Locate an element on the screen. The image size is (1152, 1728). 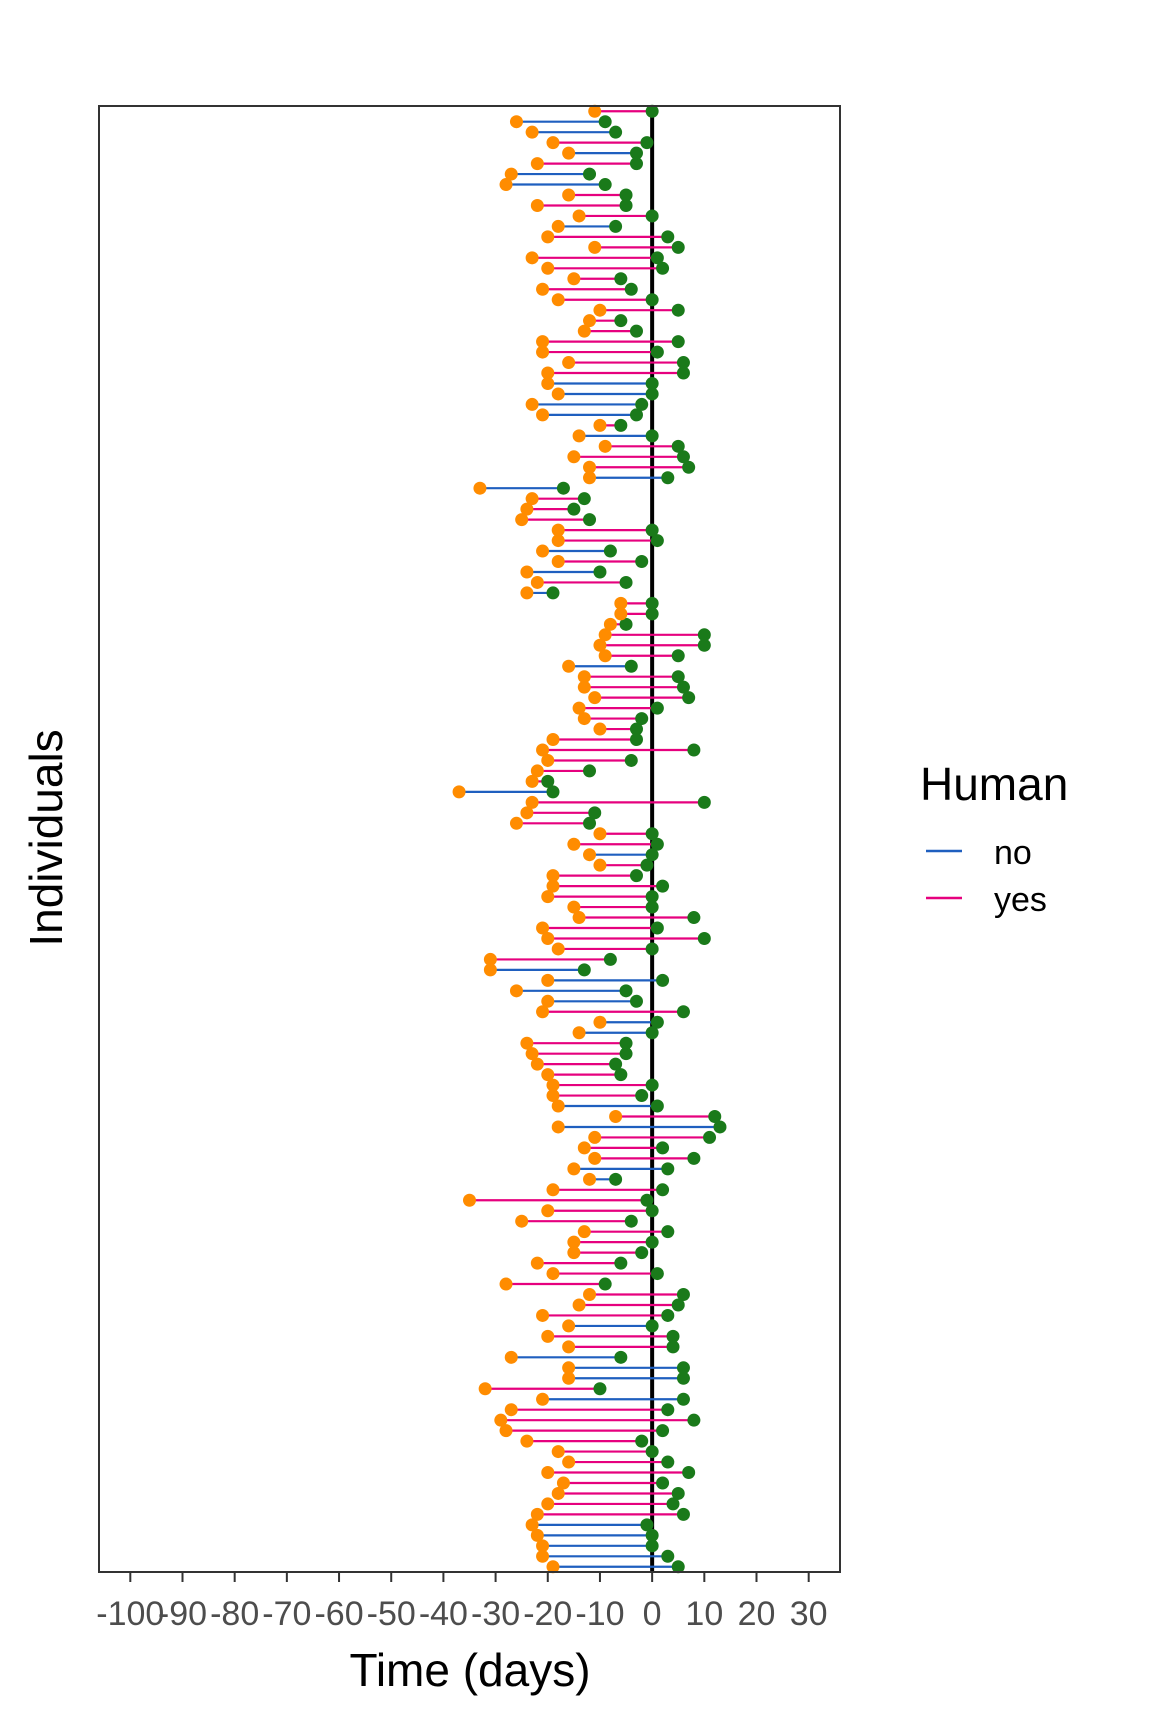
x-tick-label: -90 is located at coordinates (182, 1614).